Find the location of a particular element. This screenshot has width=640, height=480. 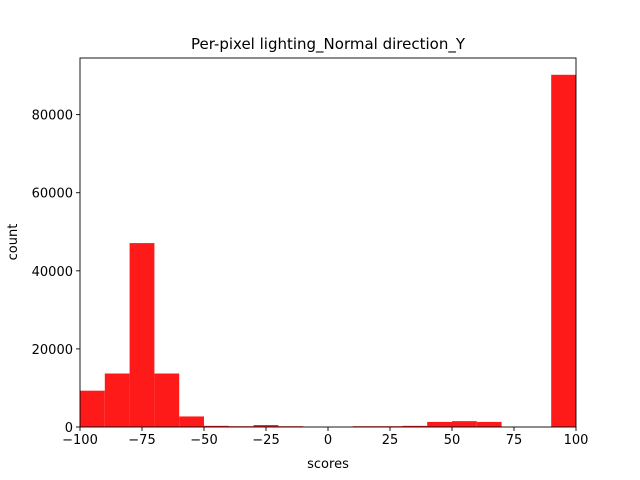

y-tick-label: 40000 is located at coordinates (52, 272).